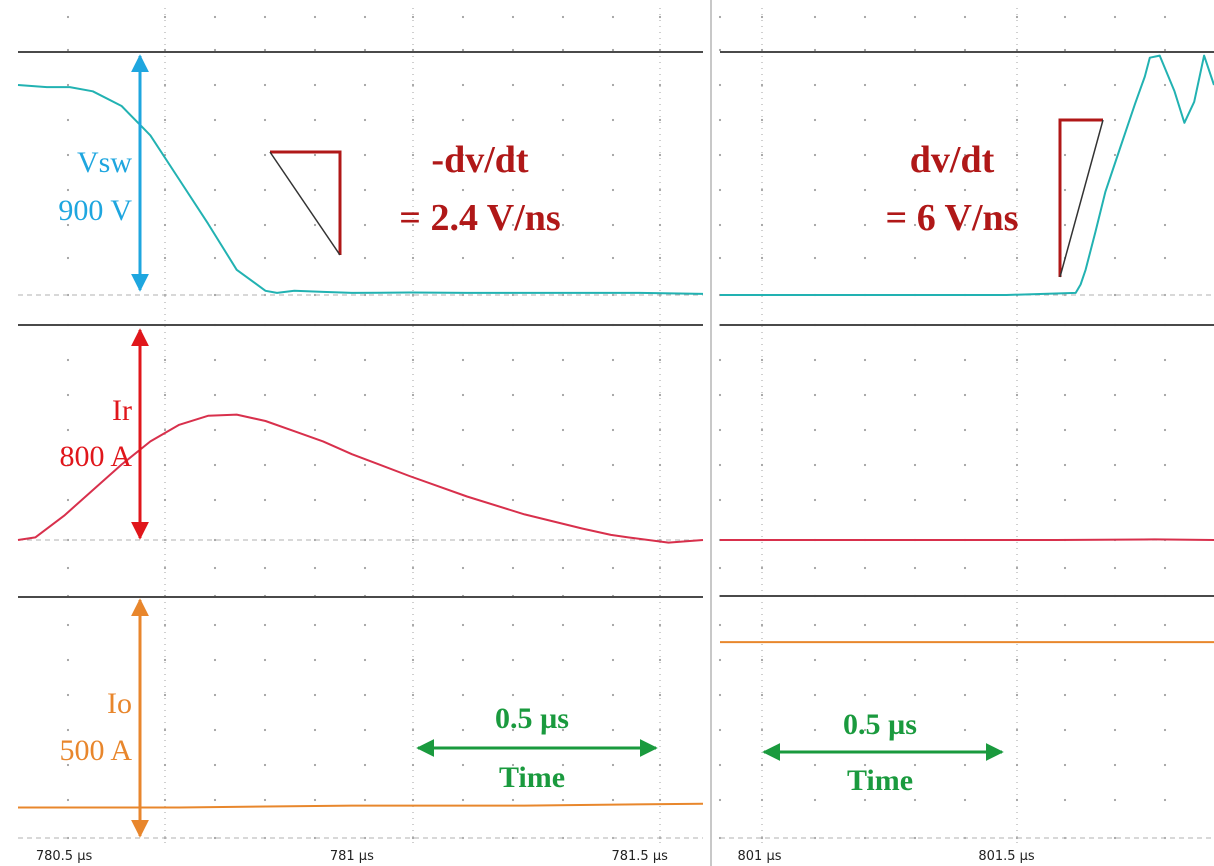  I want to click on left-slope-triangle, so click(306, 202).